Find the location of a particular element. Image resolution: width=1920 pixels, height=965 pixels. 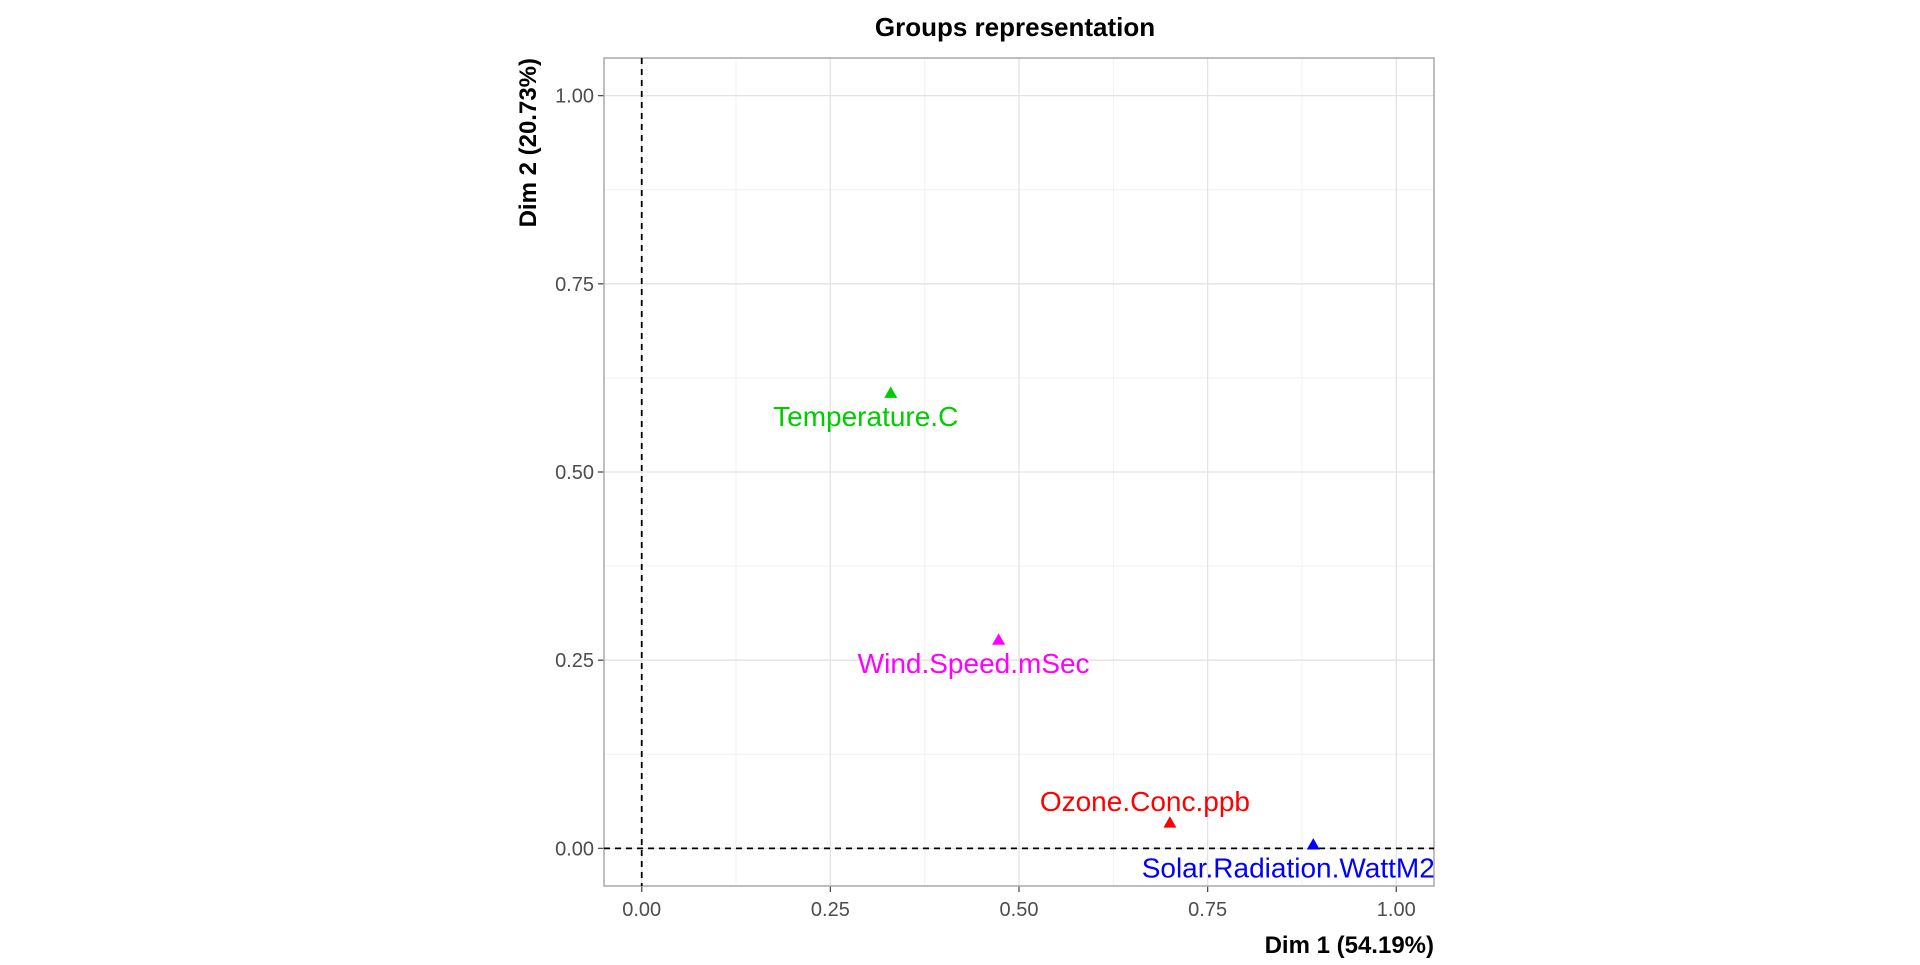

x-tick-label: 0.00 is located at coordinates (641, 910).